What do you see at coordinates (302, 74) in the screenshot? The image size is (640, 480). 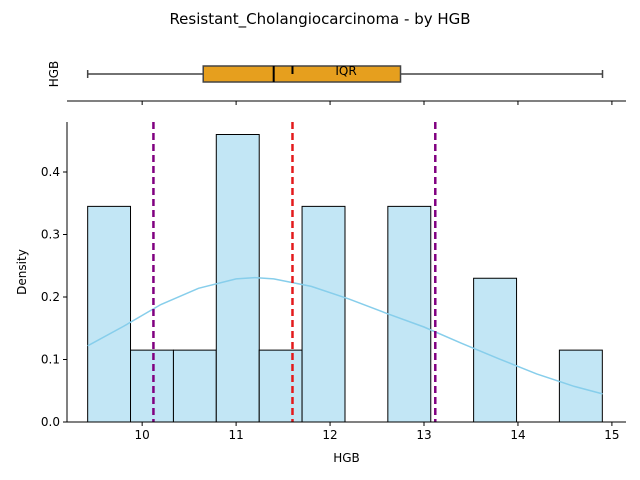 I see `iqr-box` at bounding box center [302, 74].